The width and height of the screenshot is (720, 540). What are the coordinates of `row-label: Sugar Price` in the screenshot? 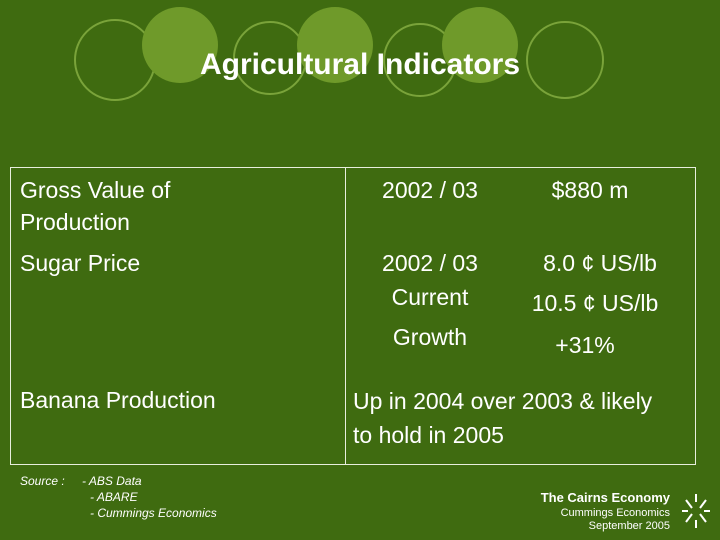 It's located at (80, 263).